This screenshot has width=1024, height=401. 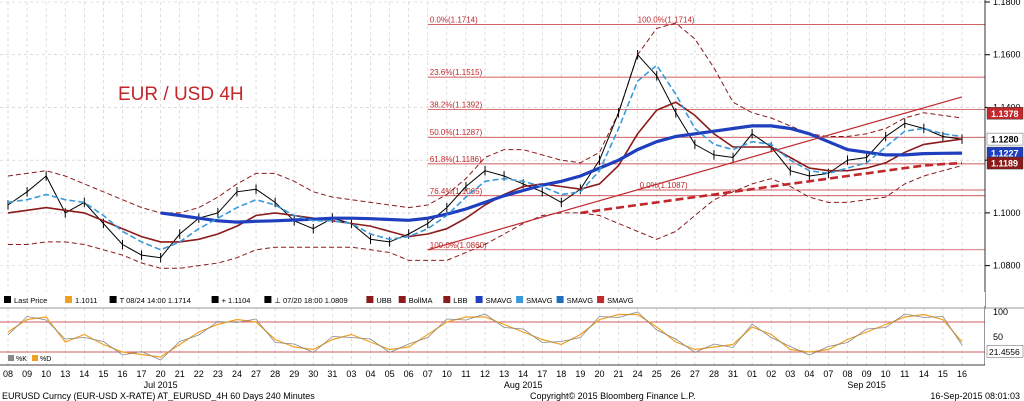 I want to click on d-line-icon, so click(x=35, y=358).